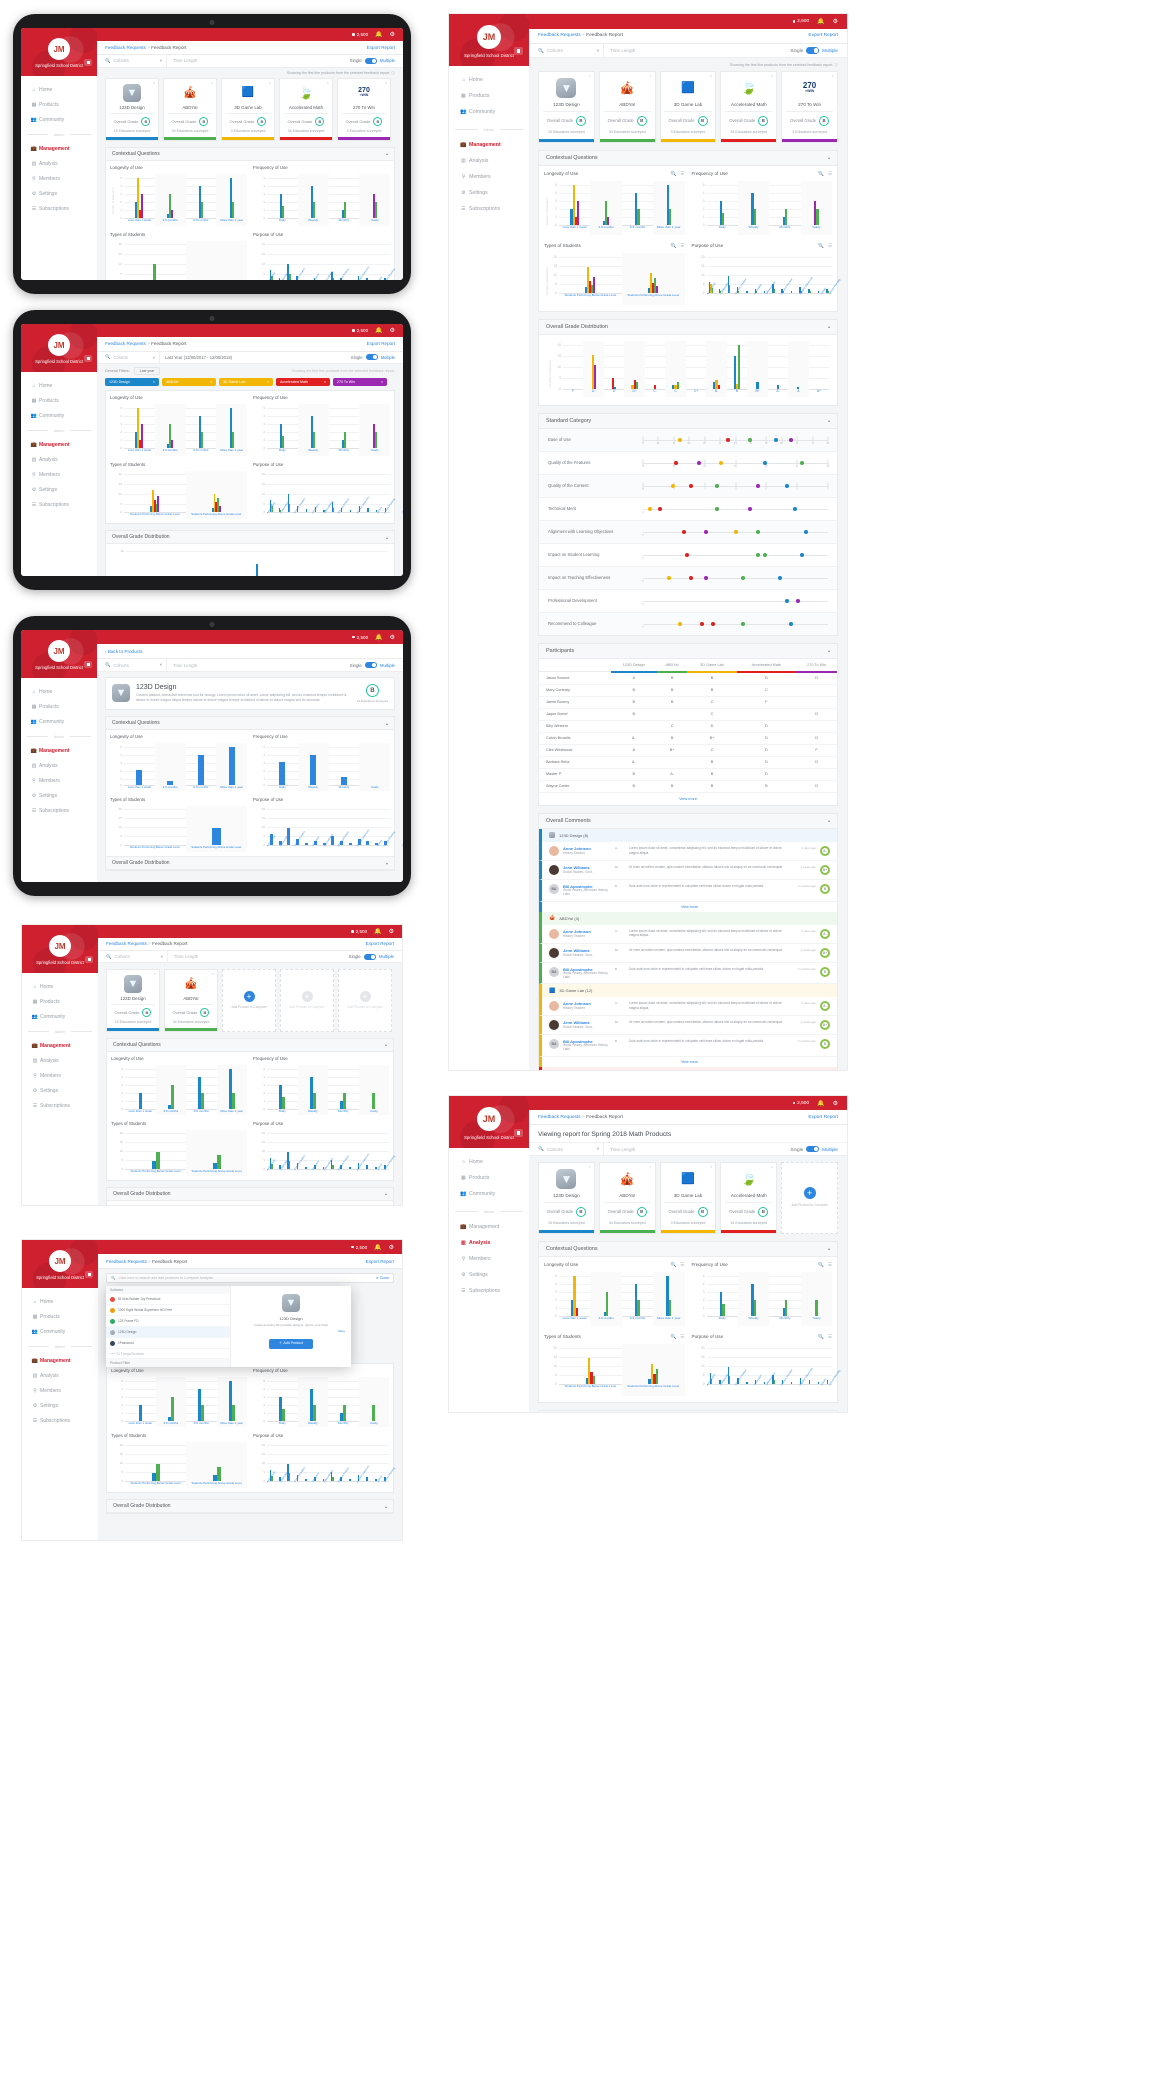 Image resolution: width=1152 pixels, height=2094 pixels. What do you see at coordinates (688, 421) in the screenshot?
I see `panel-header: Standard Category ▴` at bounding box center [688, 421].